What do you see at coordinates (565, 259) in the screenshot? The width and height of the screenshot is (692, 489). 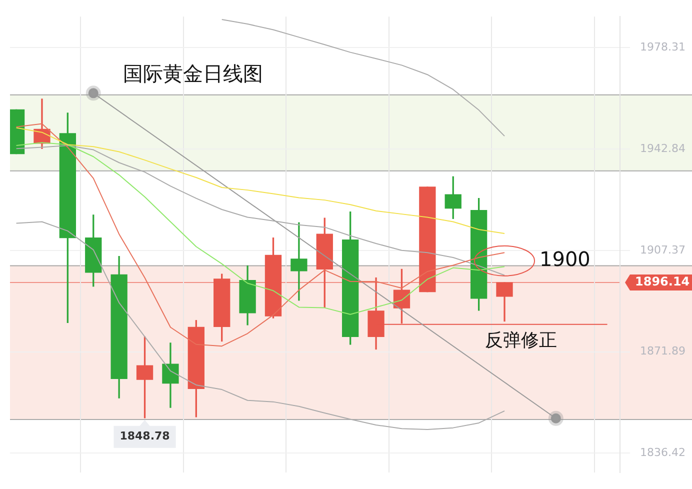 I see `annotation: 1900` at bounding box center [565, 259].